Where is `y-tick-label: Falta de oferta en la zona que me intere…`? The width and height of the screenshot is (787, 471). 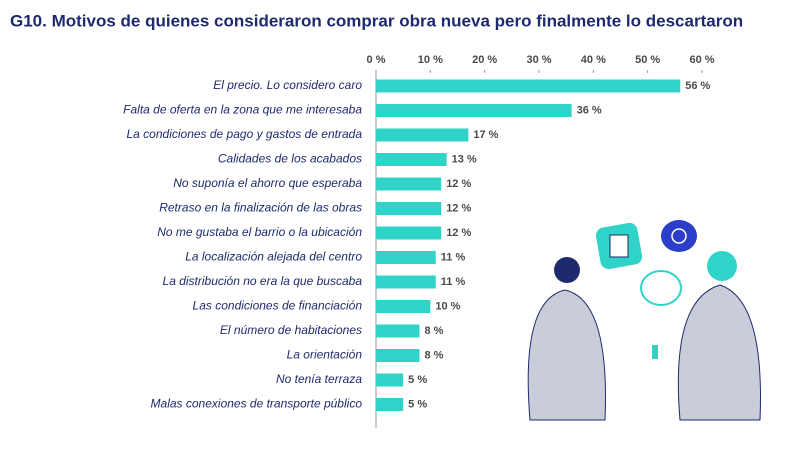
y-tick-label: Falta de oferta en la zona que me intere… is located at coordinates (242, 110).